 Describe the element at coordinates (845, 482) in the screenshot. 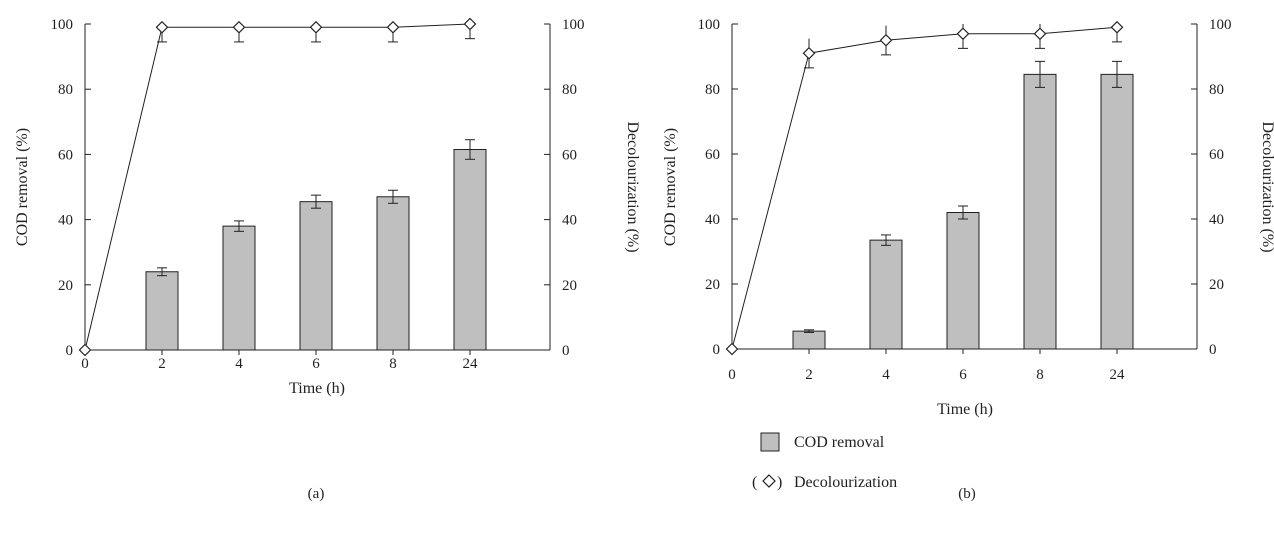

I see `legend-line-label: Decolourization` at that location.